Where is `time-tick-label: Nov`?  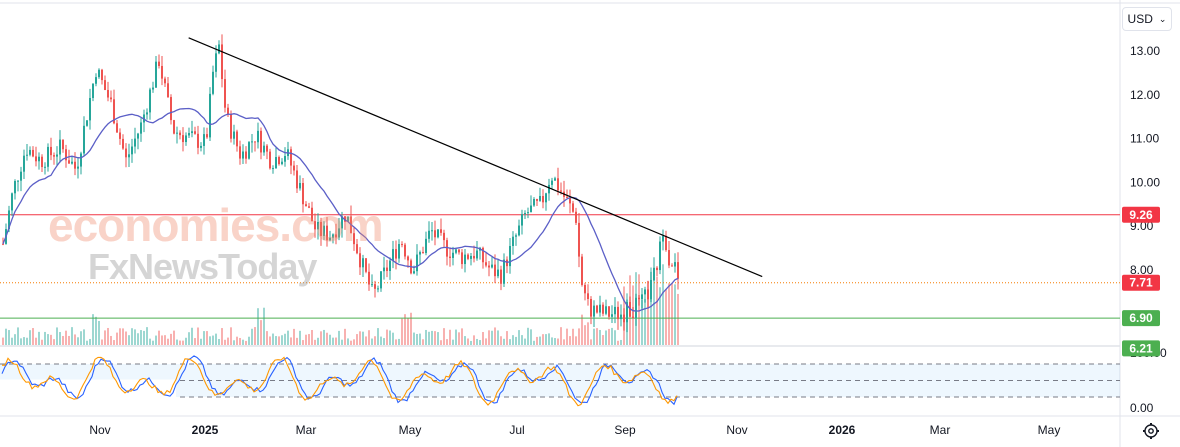 time-tick-label: Nov is located at coordinates (99, 430).